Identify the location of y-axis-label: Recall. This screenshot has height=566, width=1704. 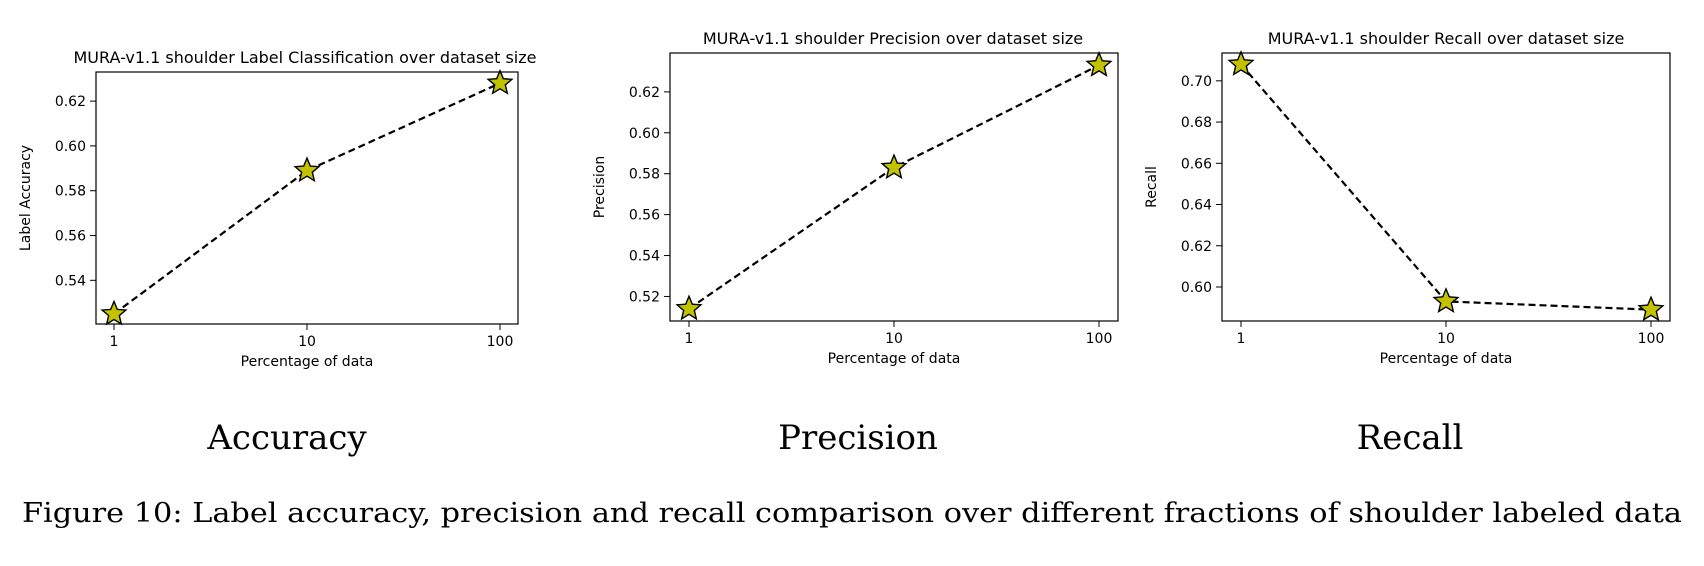
(1152, 187).